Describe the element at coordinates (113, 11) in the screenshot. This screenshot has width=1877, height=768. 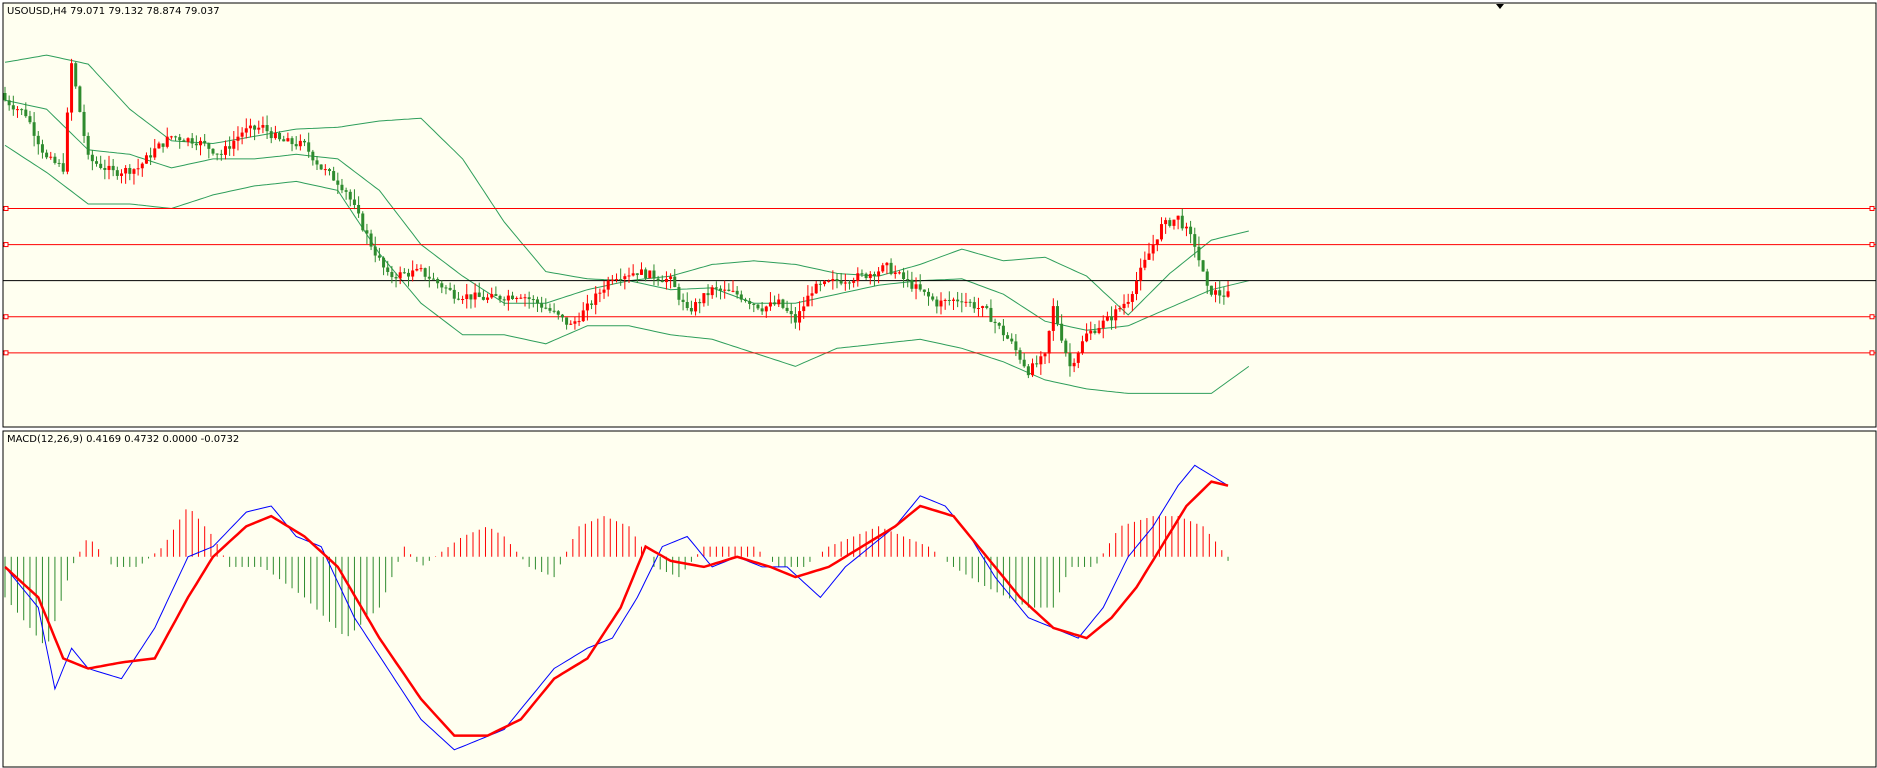
I see `main-panel-title: USOUSD,H4 79.071 79.132 78.874 79.037` at that location.